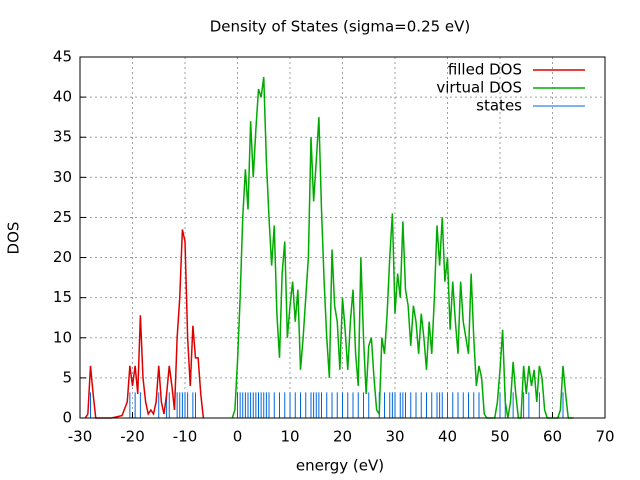 The width and height of the screenshot is (640, 480). Describe the element at coordinates (289, 437) in the screenshot. I see `x-tick-label: 10` at that location.